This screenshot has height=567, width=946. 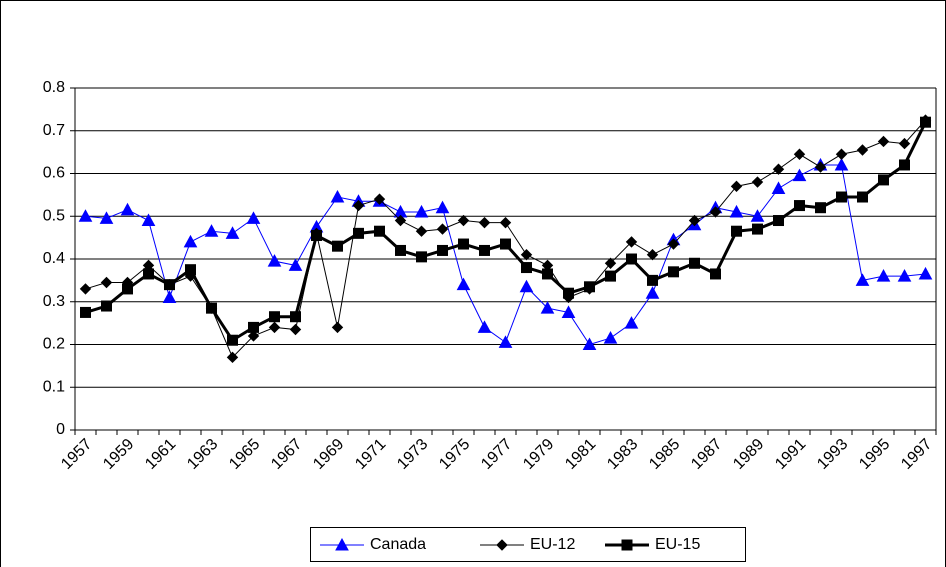 What do you see at coordinates (398, 544) in the screenshot?
I see `legend-label: Canada` at bounding box center [398, 544].